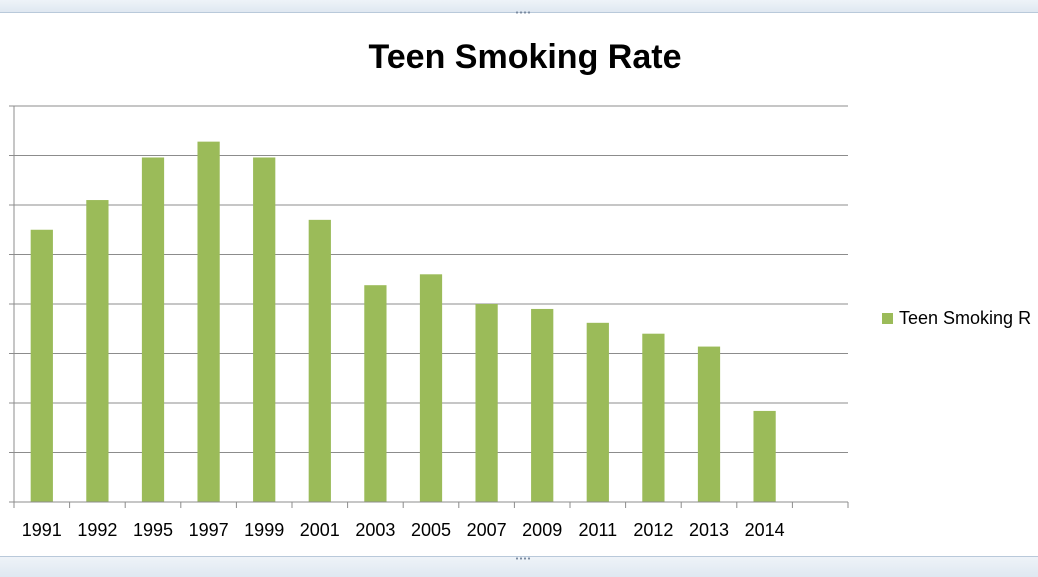 The image size is (1038, 577). I want to click on legend: Teen Smoking R, so click(956, 318).